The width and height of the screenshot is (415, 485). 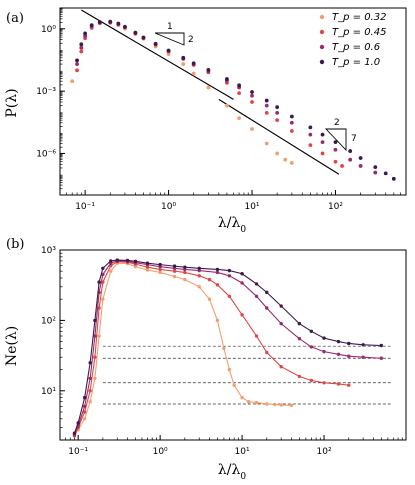 What do you see at coordinates (168, 207) in the screenshot?
I see `x-tick-label: 10⁰` at bounding box center [168, 207].